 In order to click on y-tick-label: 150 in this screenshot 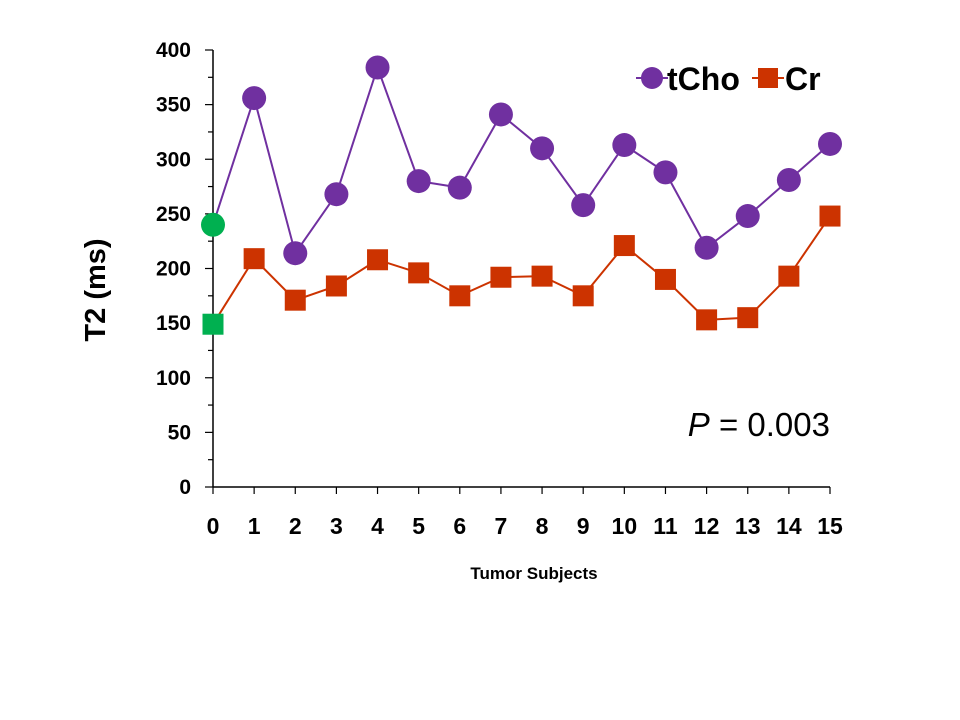, I will do `click(173, 323)`.